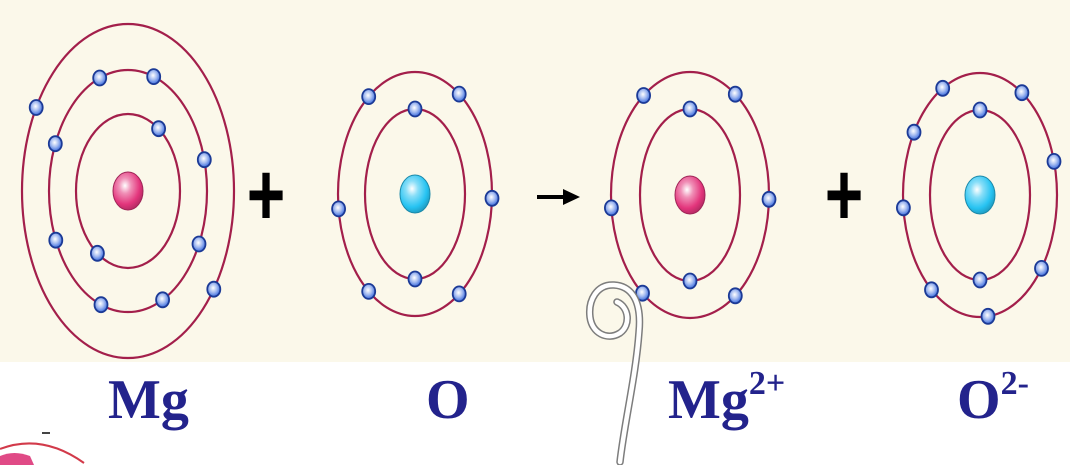 This screenshot has width=1070, height=465. What do you see at coordinates (148, 400) in the screenshot?
I see `label-mg: Mg` at bounding box center [148, 400].